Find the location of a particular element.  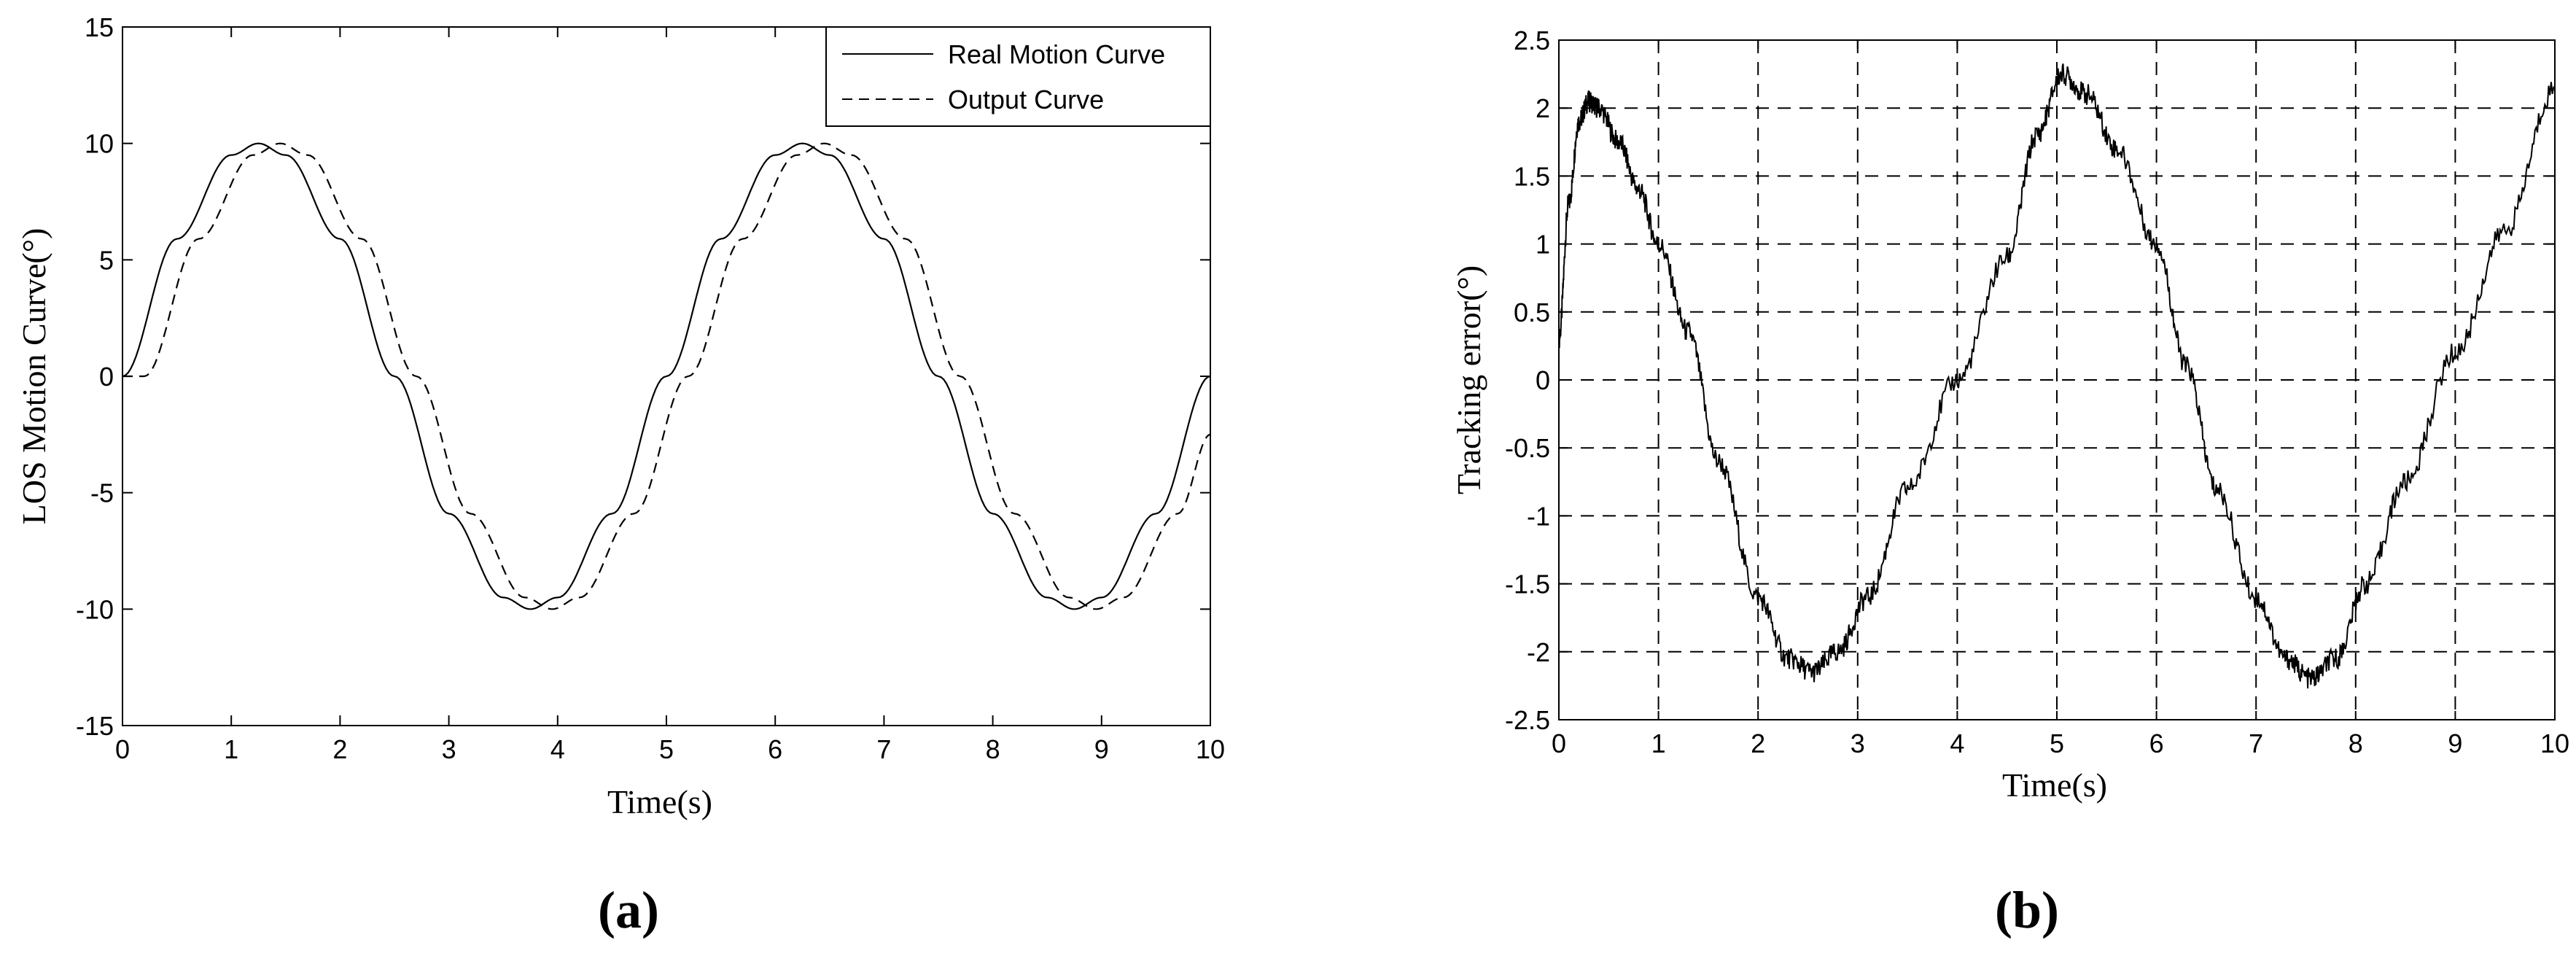

b-y-tick-label-4: -0.5 is located at coordinates (1528, 448).